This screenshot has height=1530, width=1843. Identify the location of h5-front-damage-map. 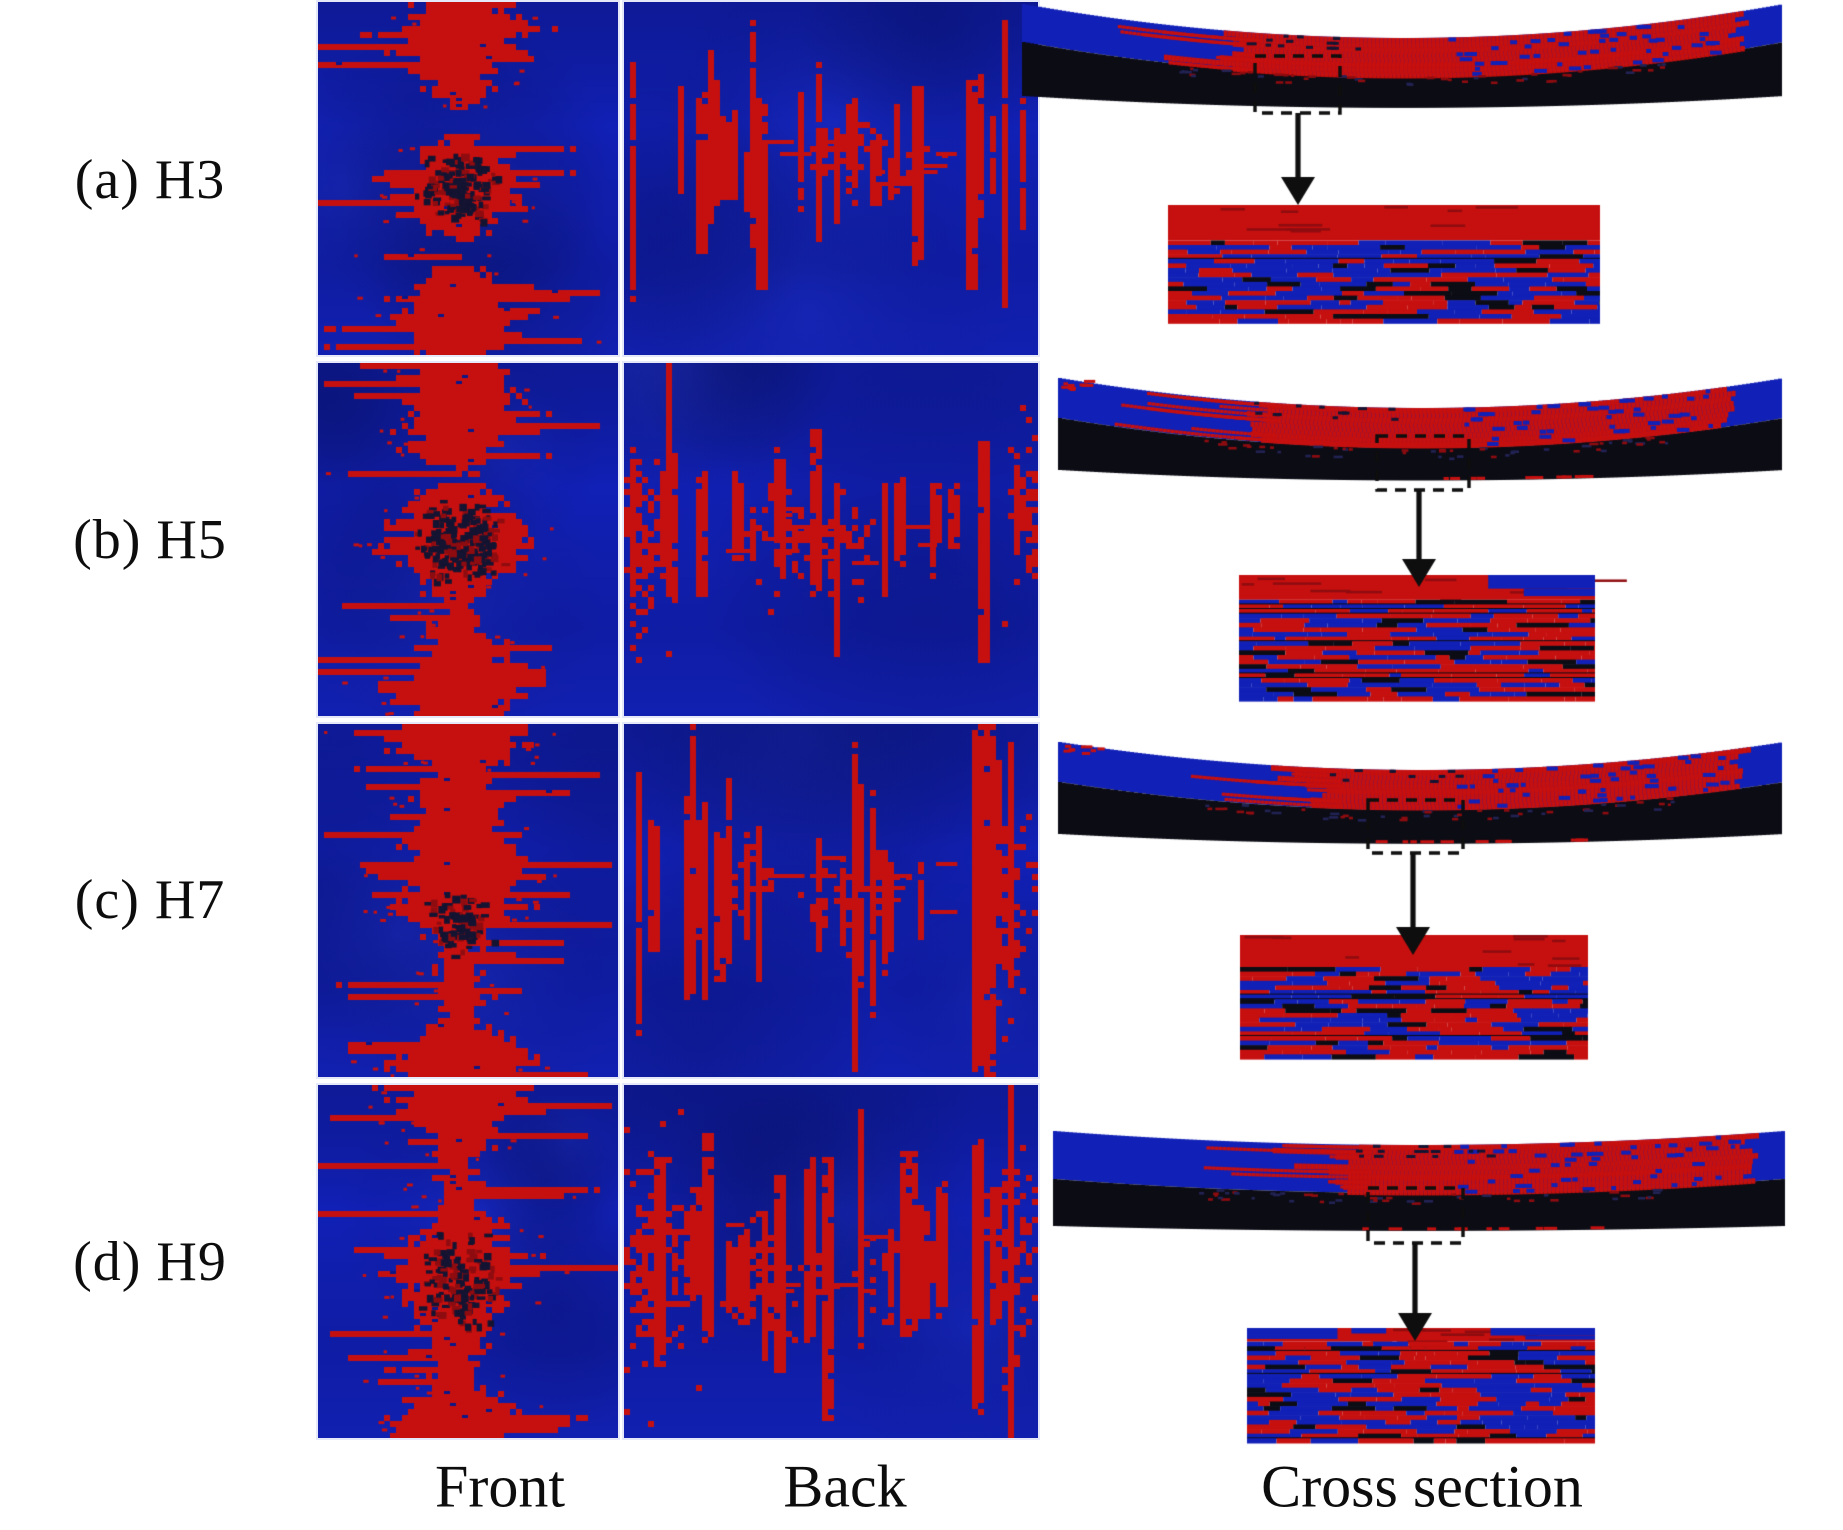
(468, 539).